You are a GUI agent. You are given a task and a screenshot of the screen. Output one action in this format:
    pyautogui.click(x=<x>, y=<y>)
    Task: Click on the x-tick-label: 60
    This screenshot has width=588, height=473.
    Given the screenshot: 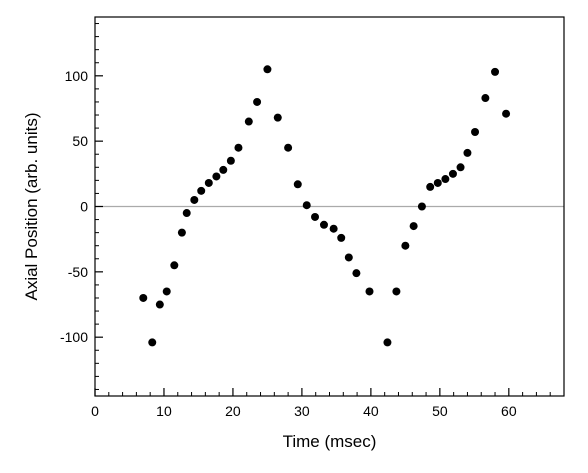 What is the action you would take?
    pyautogui.click(x=509, y=411)
    